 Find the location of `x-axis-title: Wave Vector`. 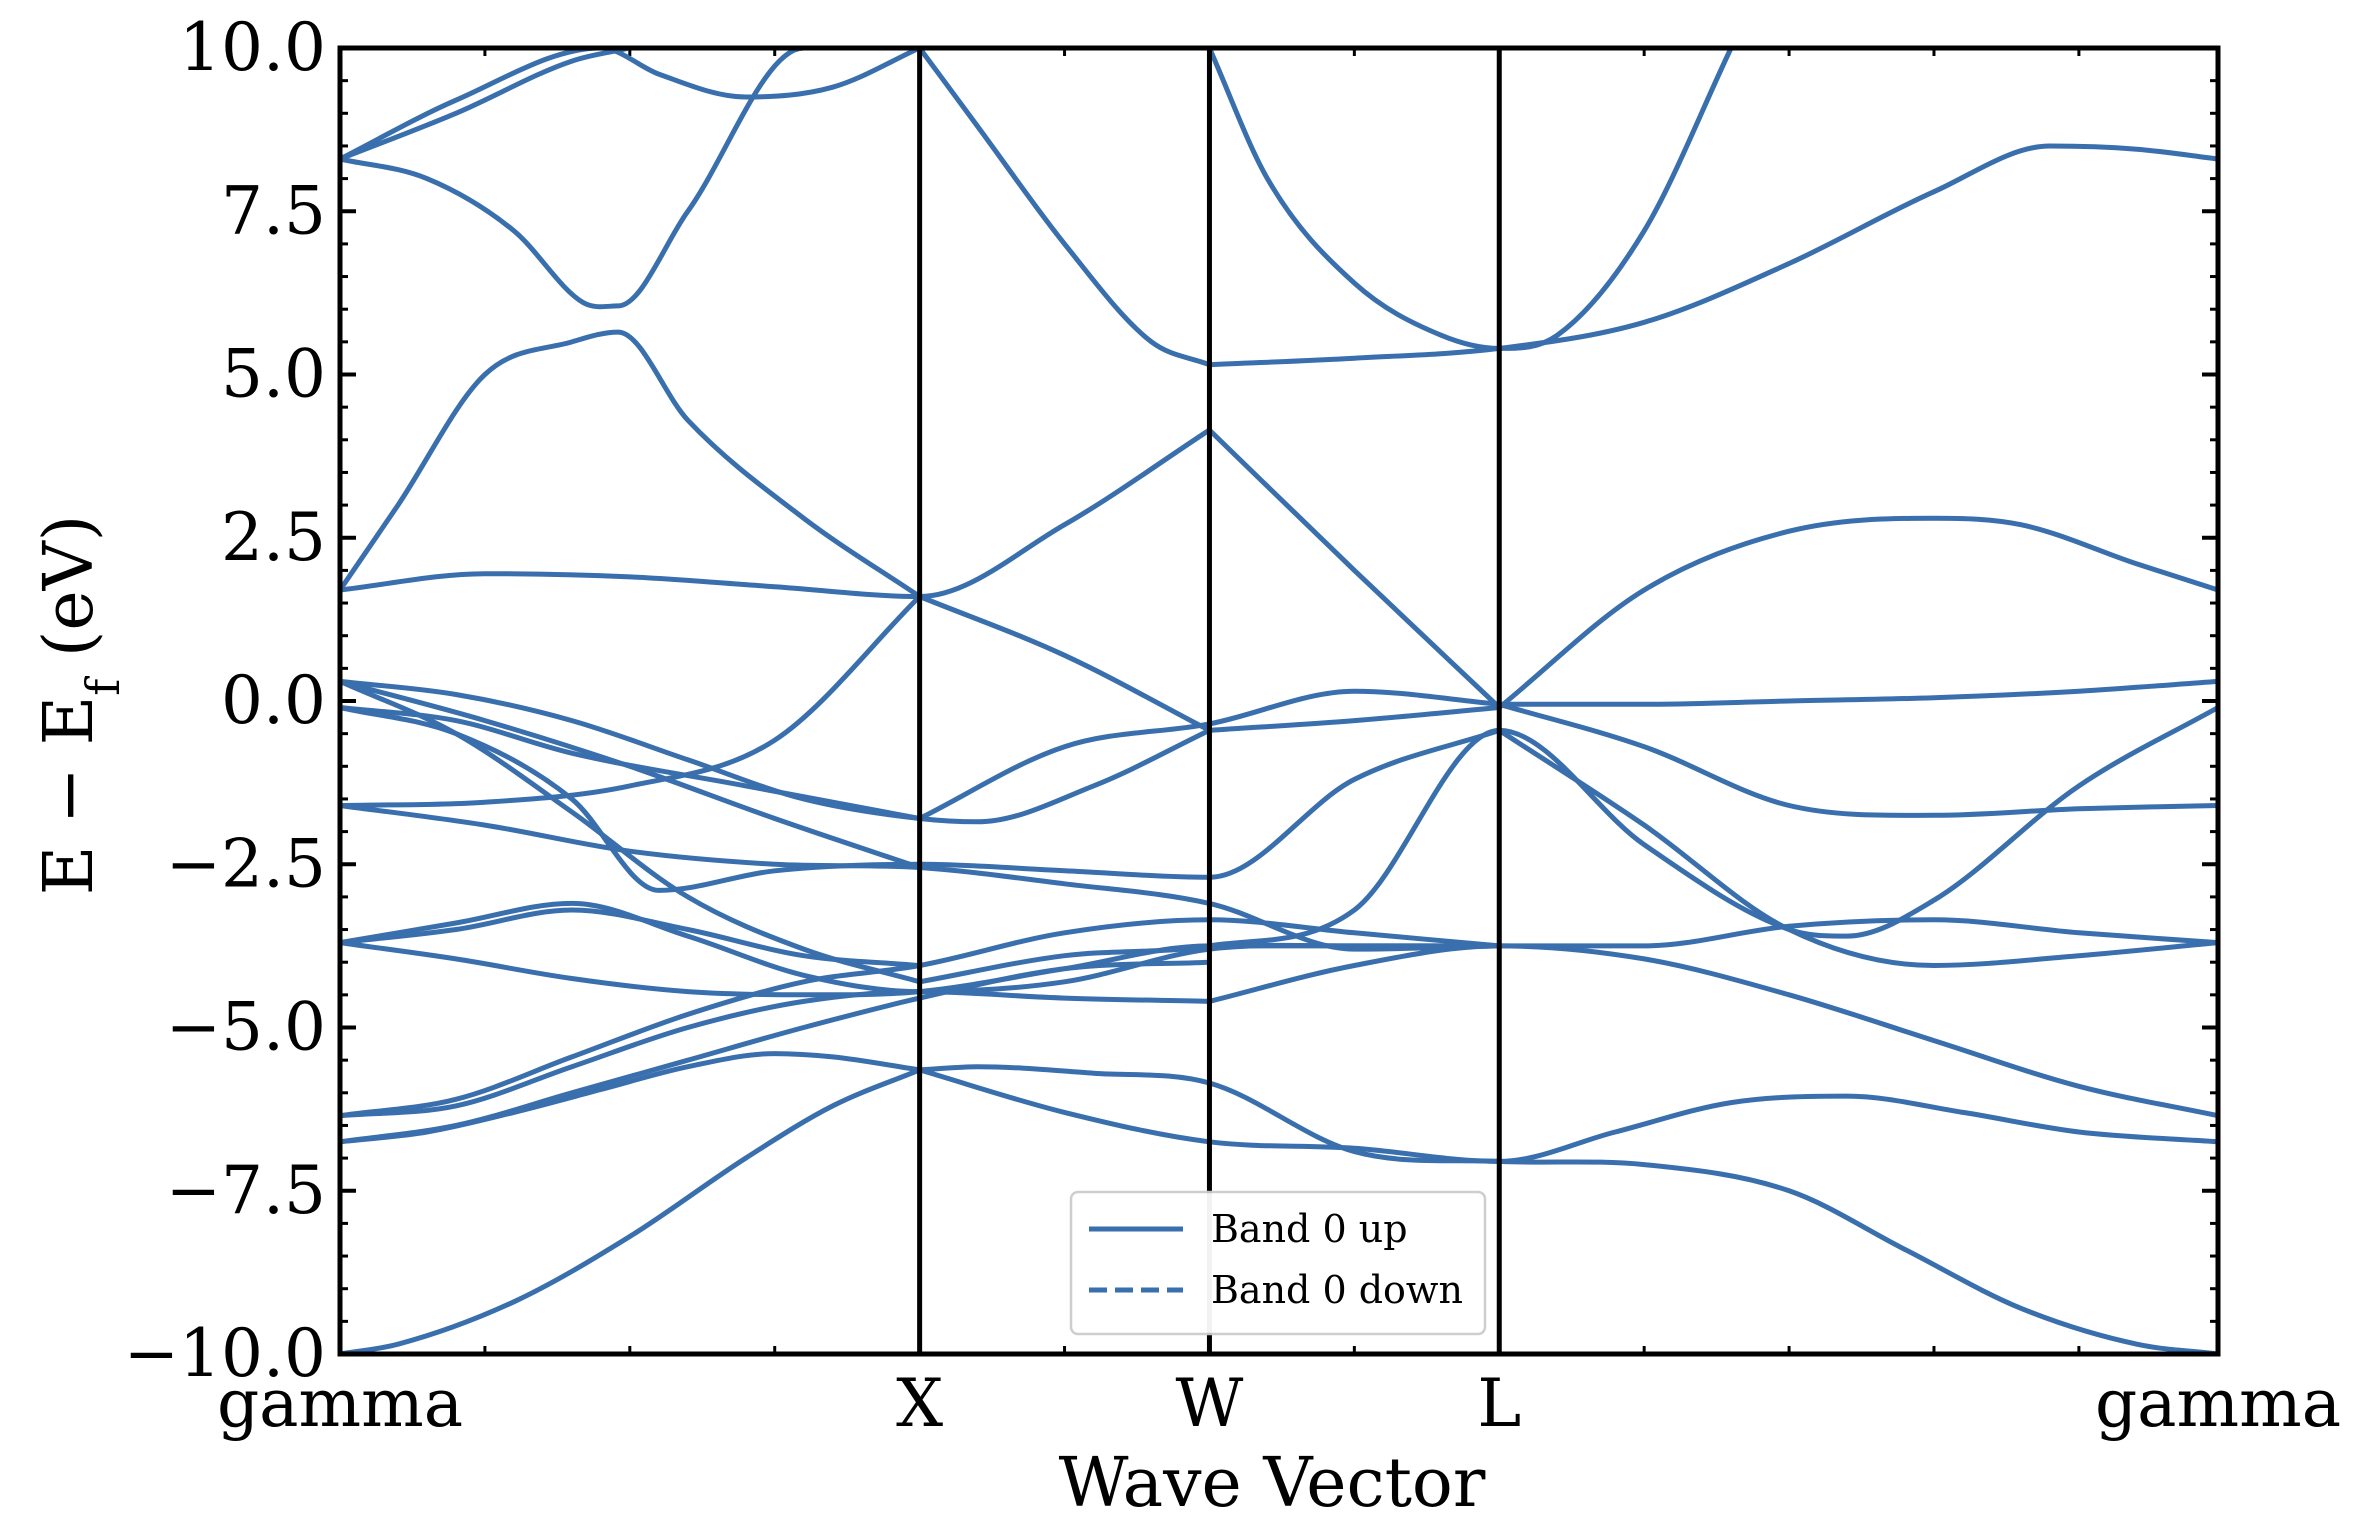

x-axis-title: Wave Vector is located at coordinates (1272, 1483).